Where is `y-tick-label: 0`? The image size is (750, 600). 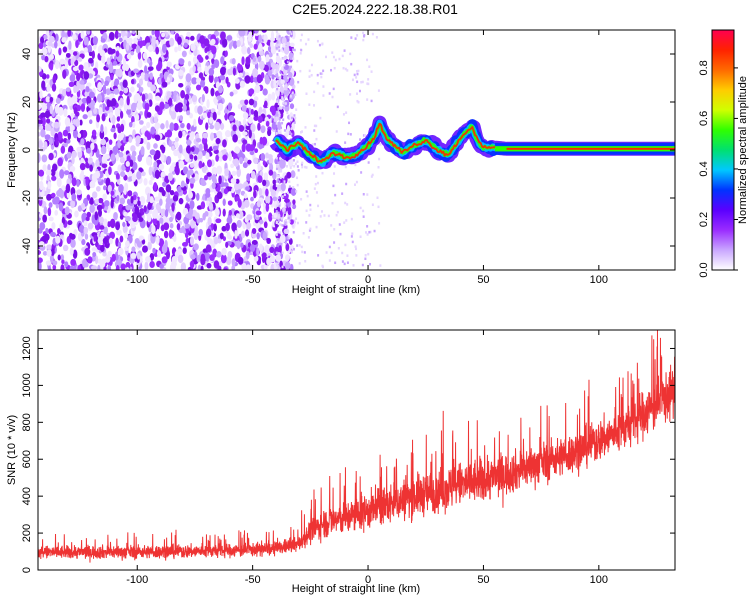
y-tick-label: 0 is located at coordinates (27, 570).